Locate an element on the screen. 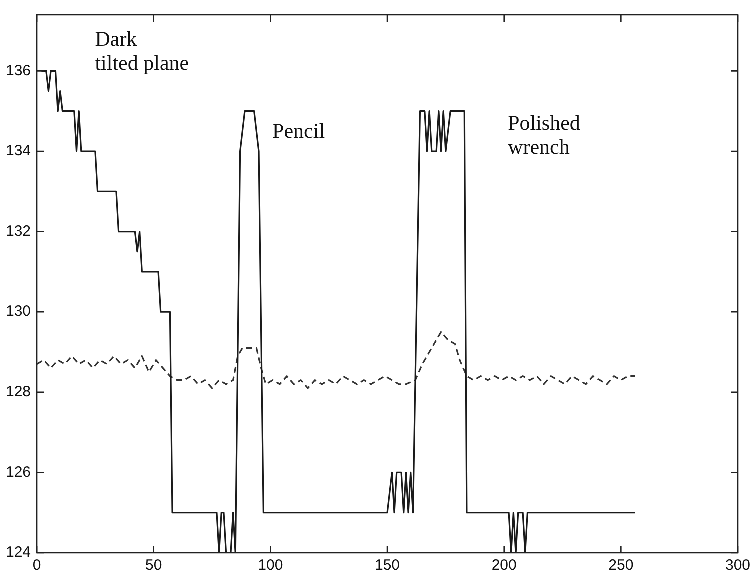 The height and width of the screenshot is (579, 755). y-tick-label: 124 is located at coordinates (19, 553).